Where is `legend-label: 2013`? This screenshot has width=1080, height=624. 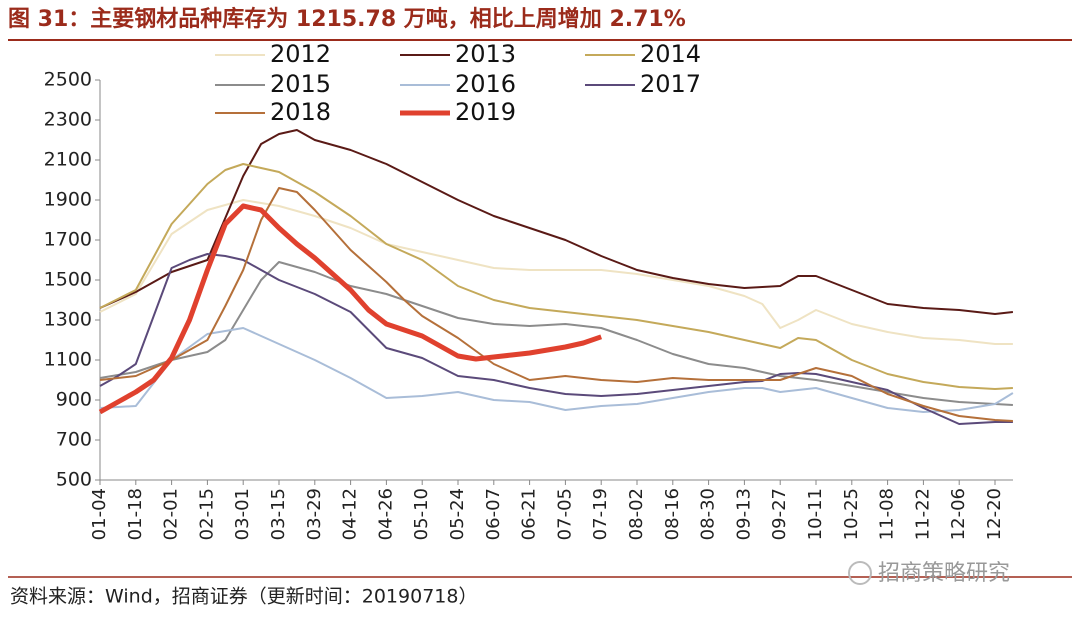 legend-label: 2013 is located at coordinates (485, 54).